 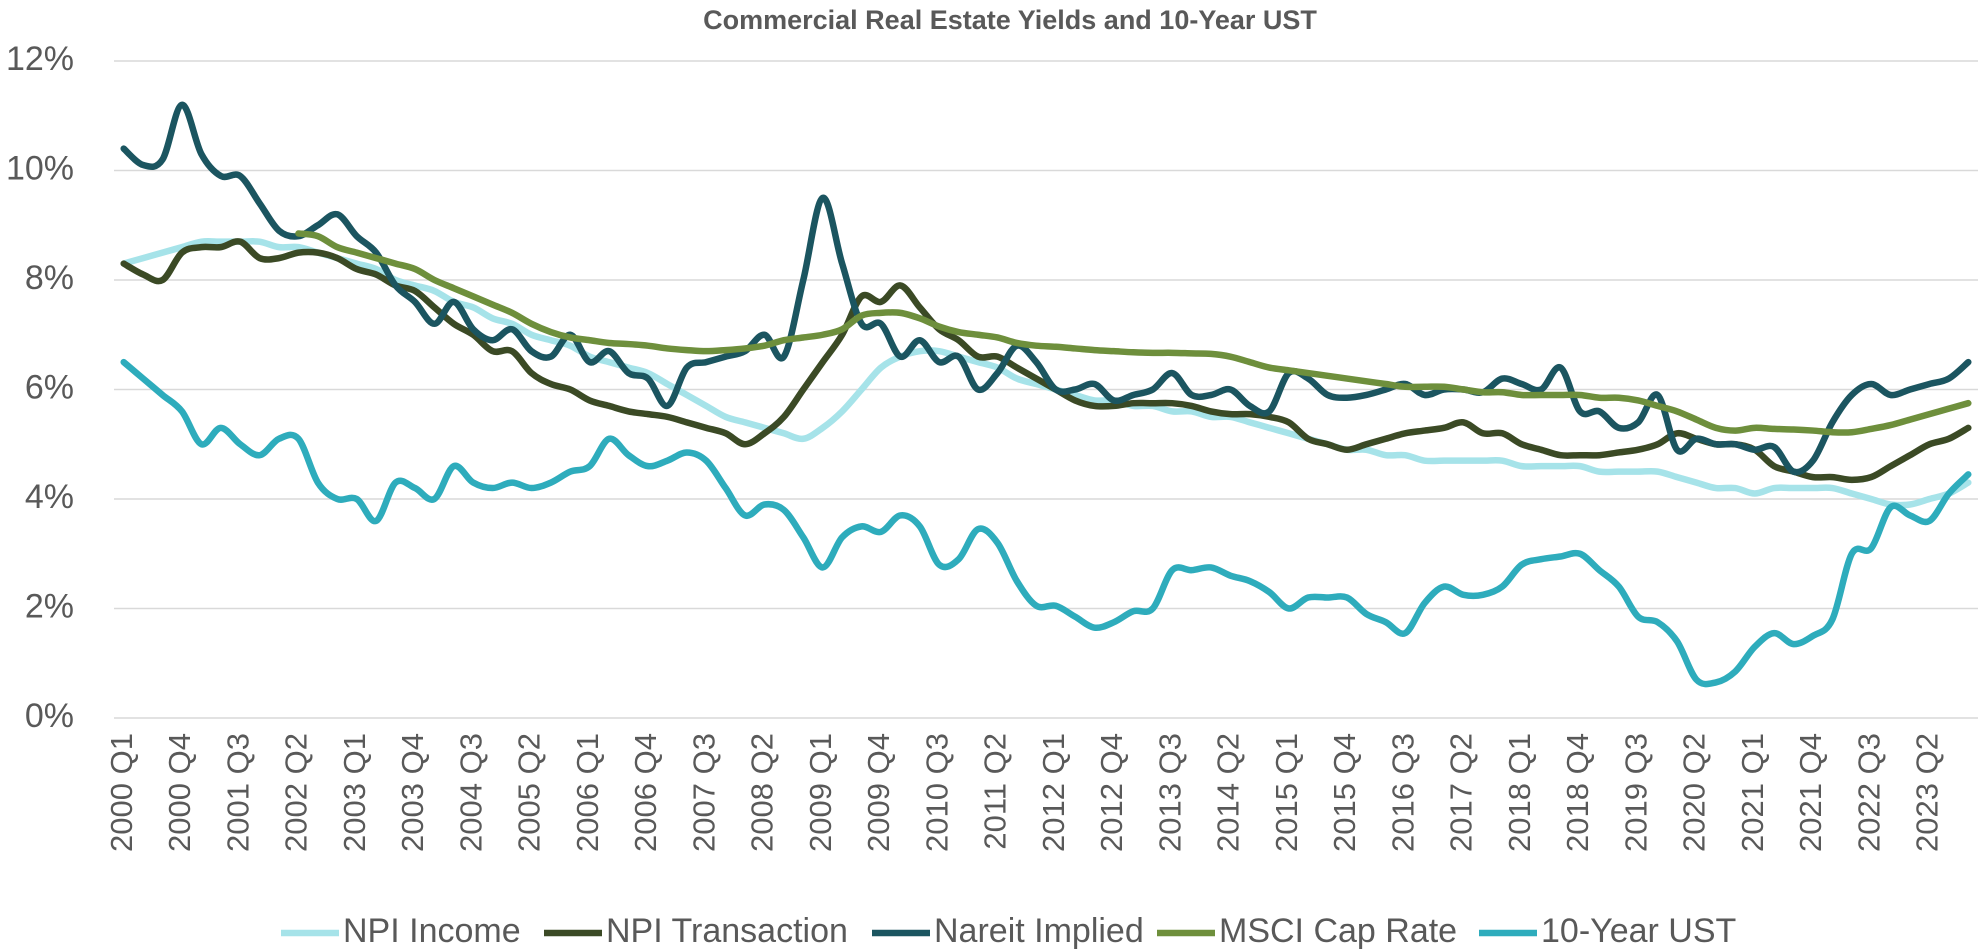 I want to click on x-tick-label: 2017 Q2, so click(x=1461, y=792).